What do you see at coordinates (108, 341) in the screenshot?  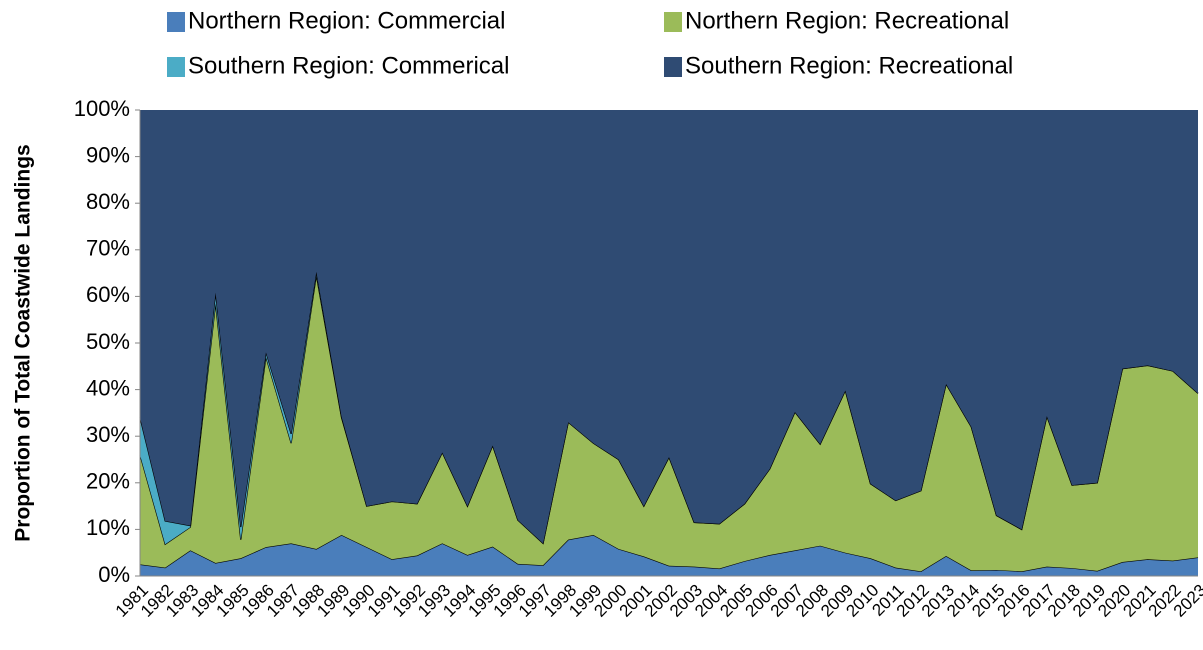 I see `y-tick-label: 50%` at bounding box center [108, 341].